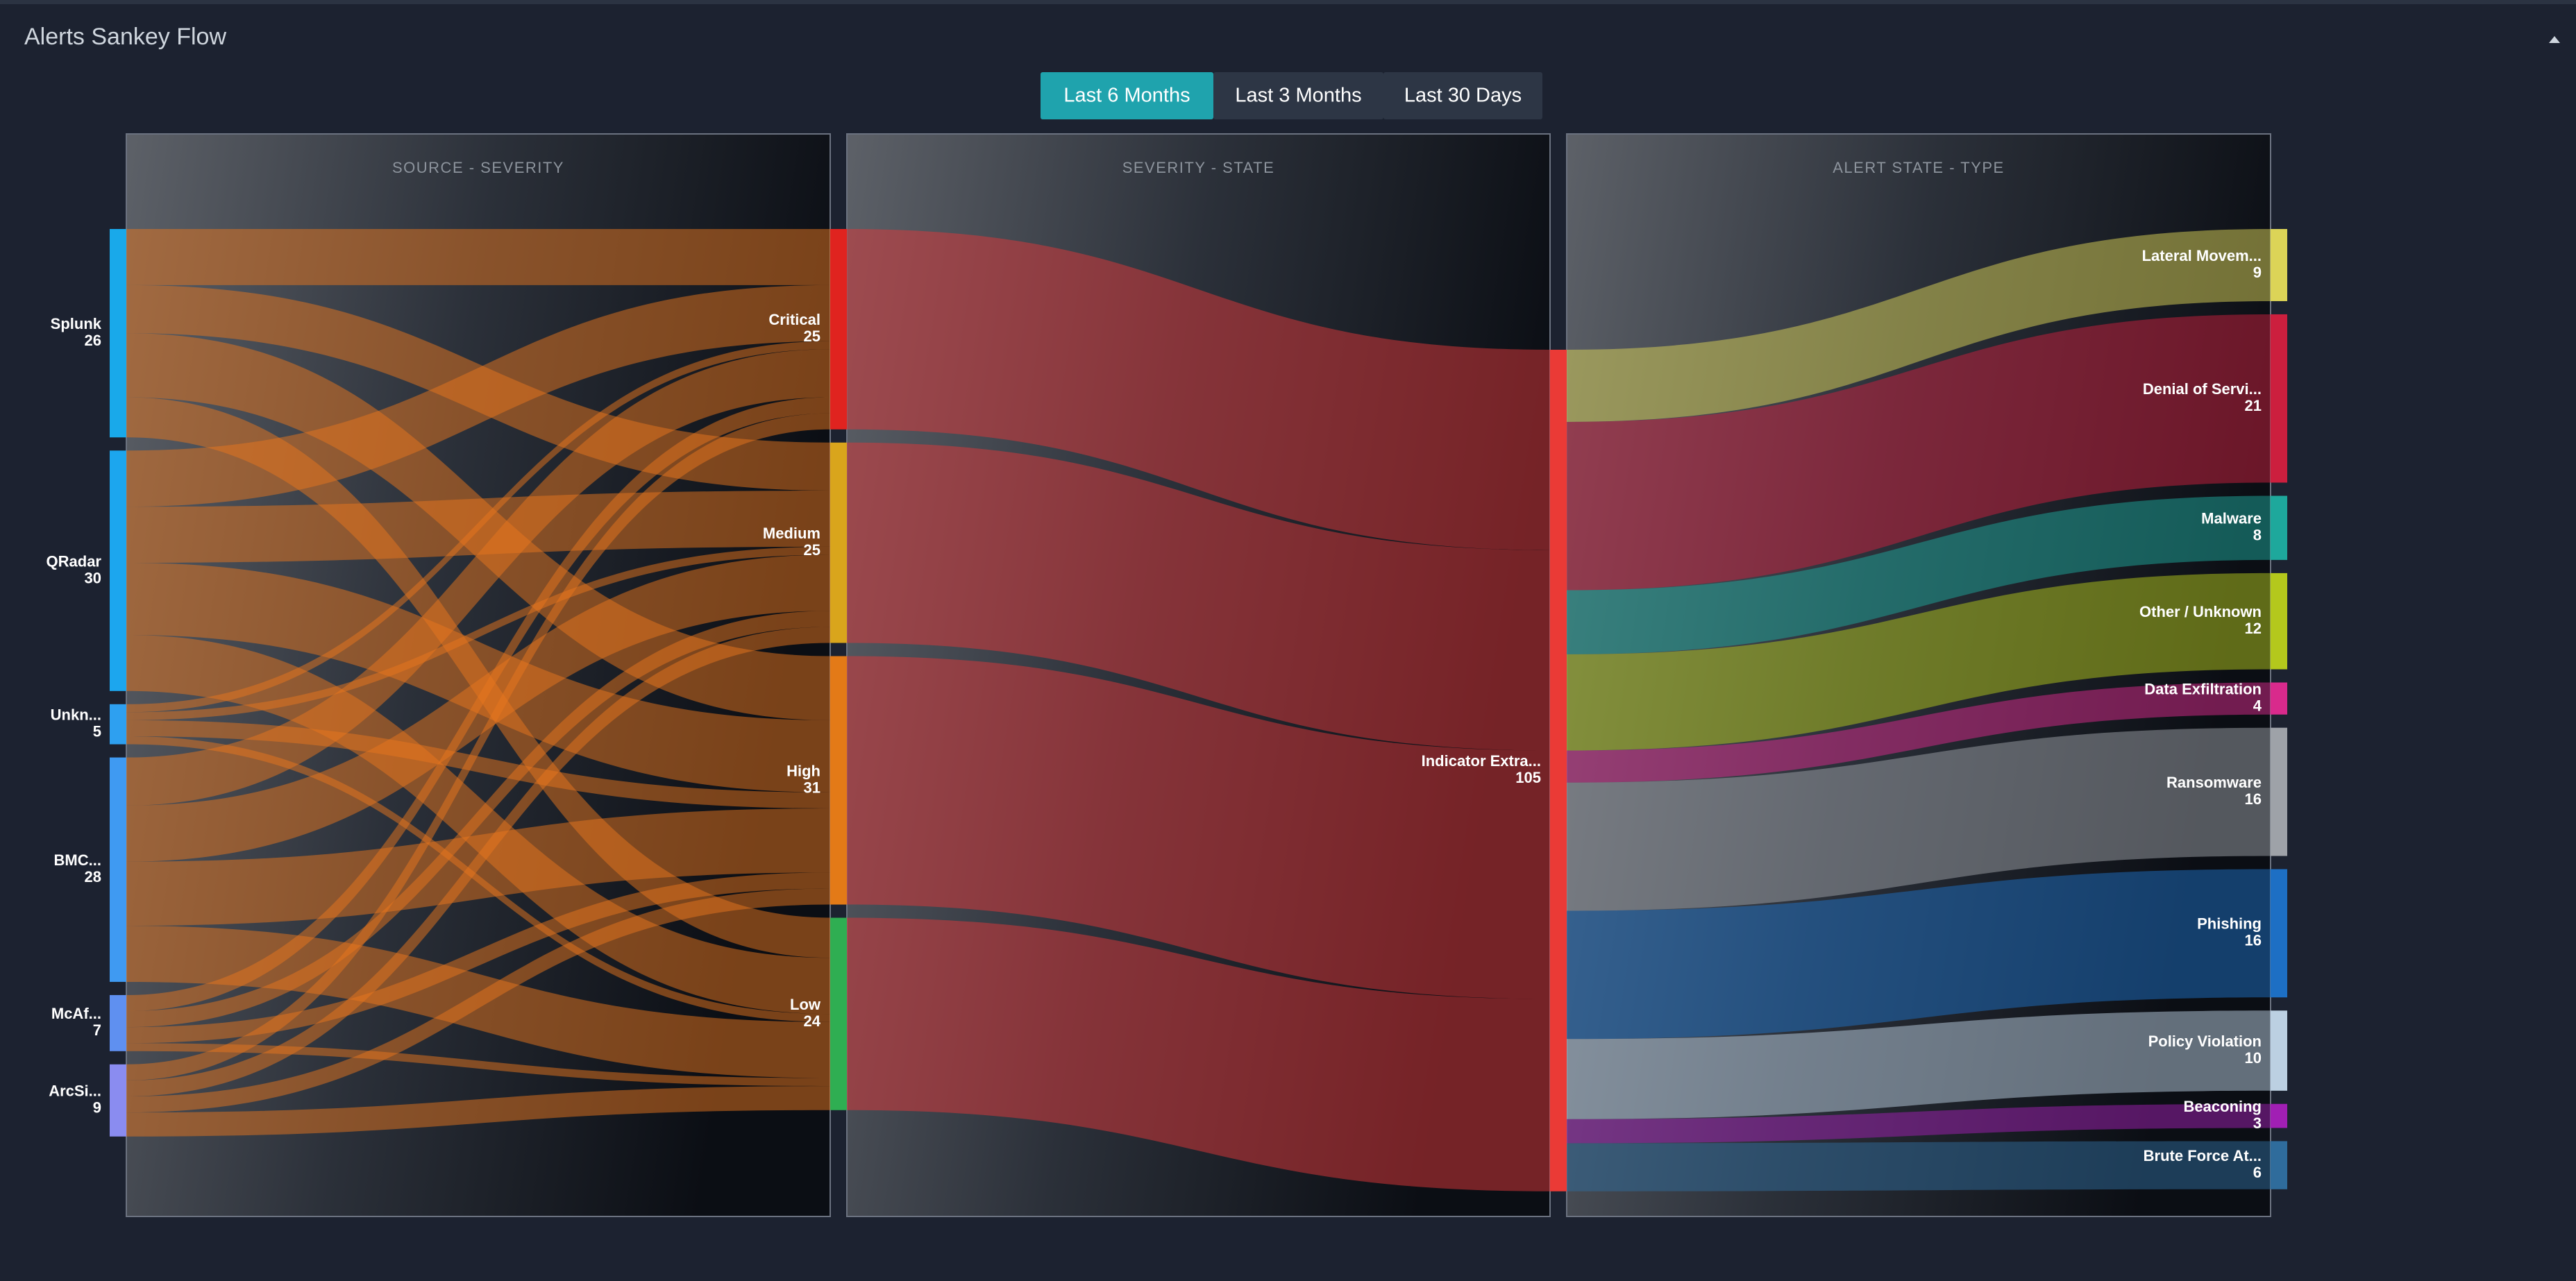 The width and height of the screenshot is (2576, 1281). What do you see at coordinates (125, 37) in the screenshot?
I see `page-title: Alerts Sankey Flow` at bounding box center [125, 37].